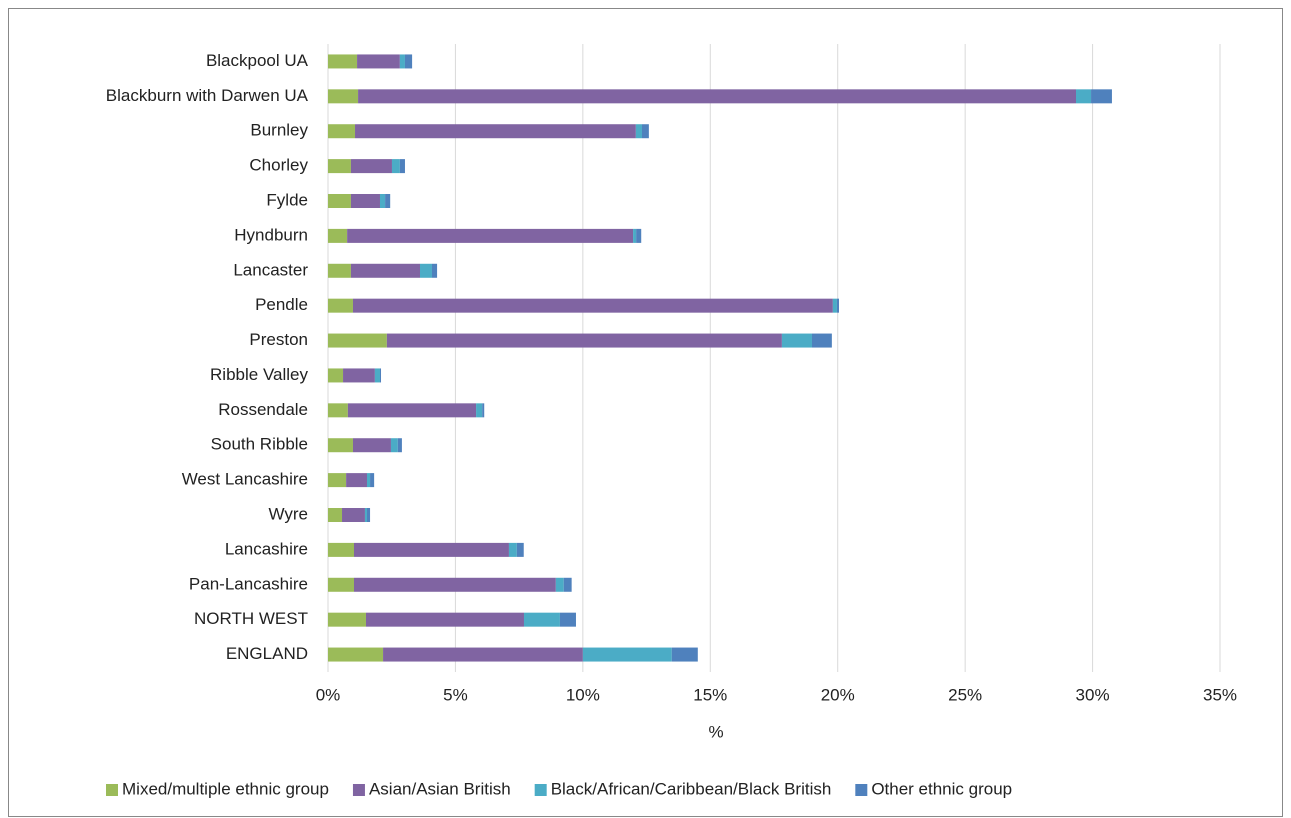 The height and width of the screenshot is (818, 1291). Describe the element at coordinates (251, 618) in the screenshot. I see `y-tick-label: NORTH WEST` at that location.